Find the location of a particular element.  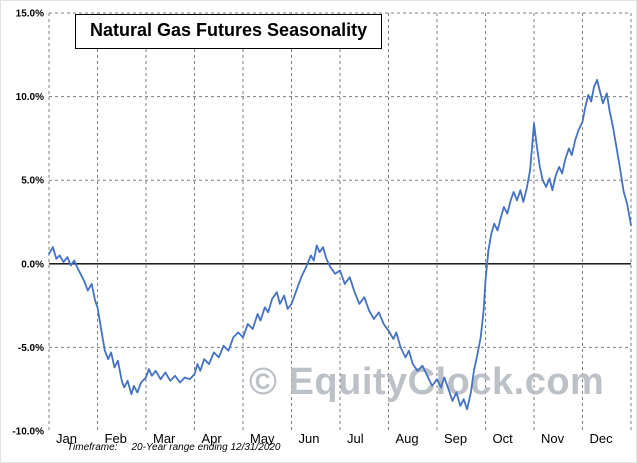

timeframe-label: Timeframe: is located at coordinates (92, 447).